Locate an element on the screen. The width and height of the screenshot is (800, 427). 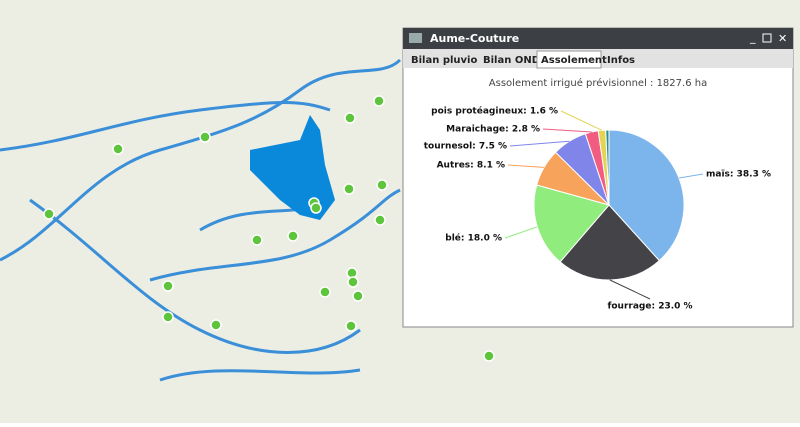
data-label: Maraichage: 2.8 % is located at coordinates (493, 130).